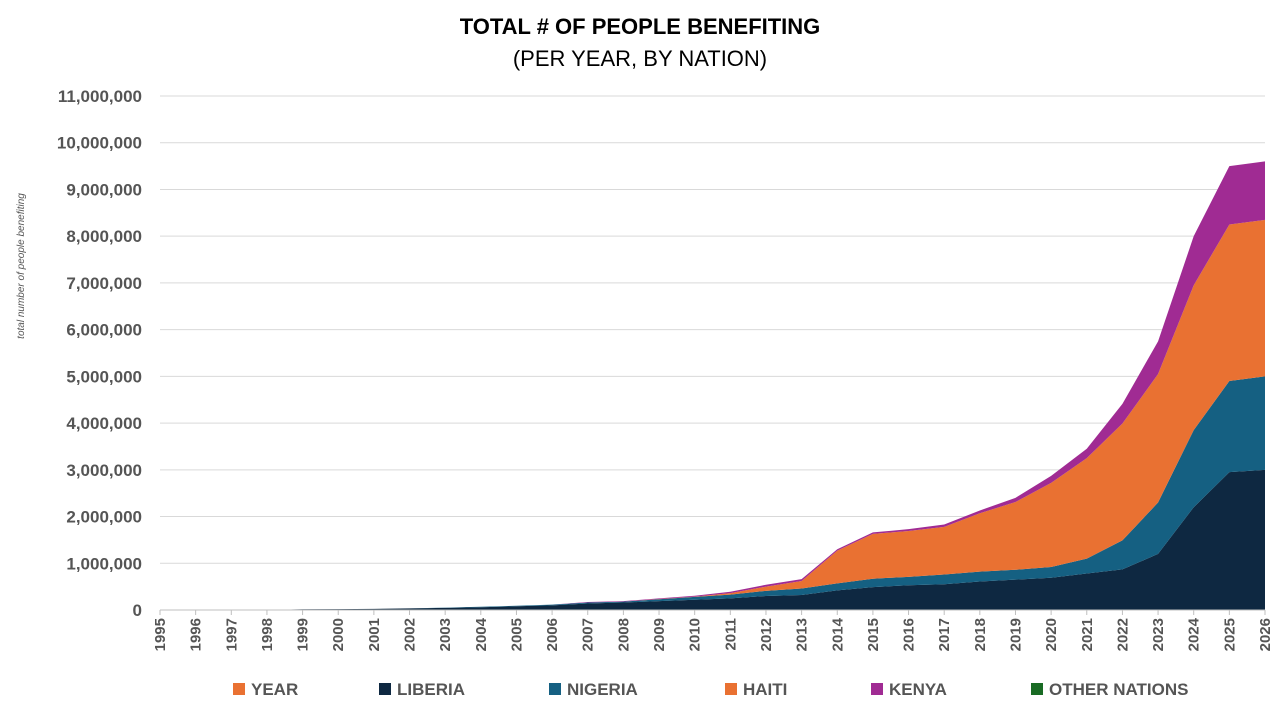 The width and height of the screenshot is (1280, 720). Describe the element at coordinates (274, 689) in the screenshot. I see `legend-label: YEAR` at that location.